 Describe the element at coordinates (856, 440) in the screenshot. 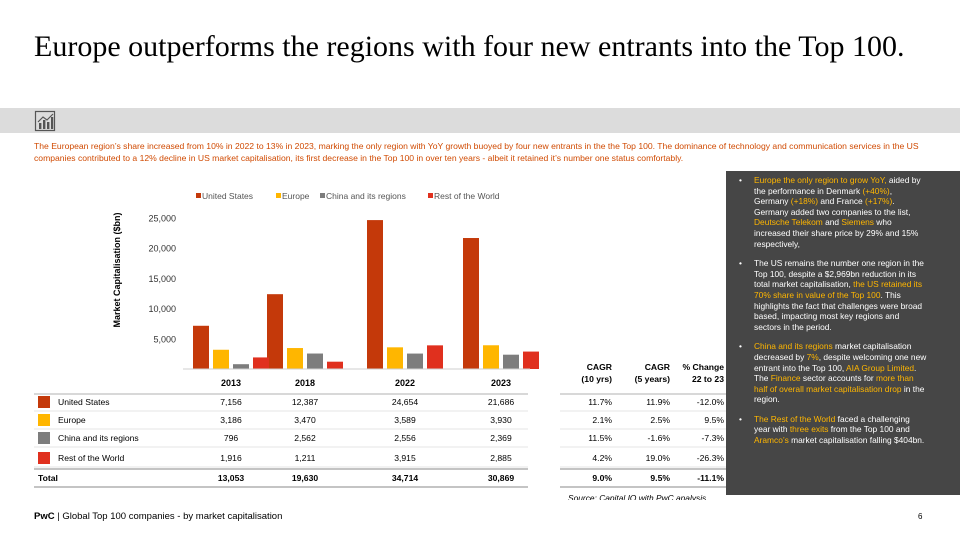

I see `insight-text: market capitalisation falling $404bn.` at that location.